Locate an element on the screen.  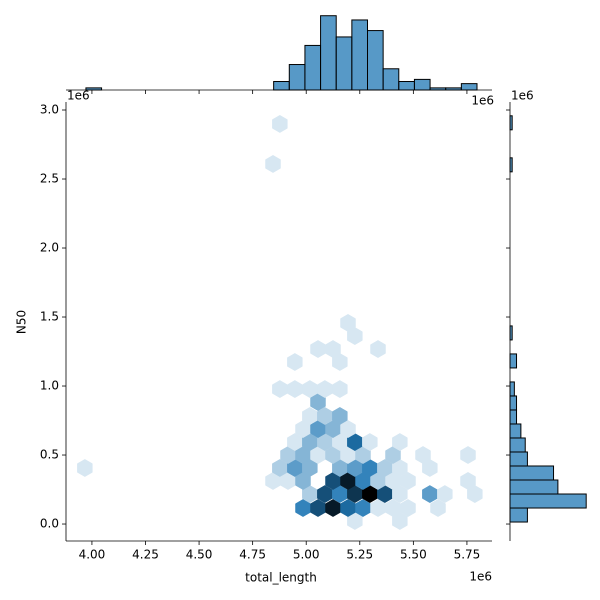
y-tick-label: 0.5 is located at coordinates (49, 455).